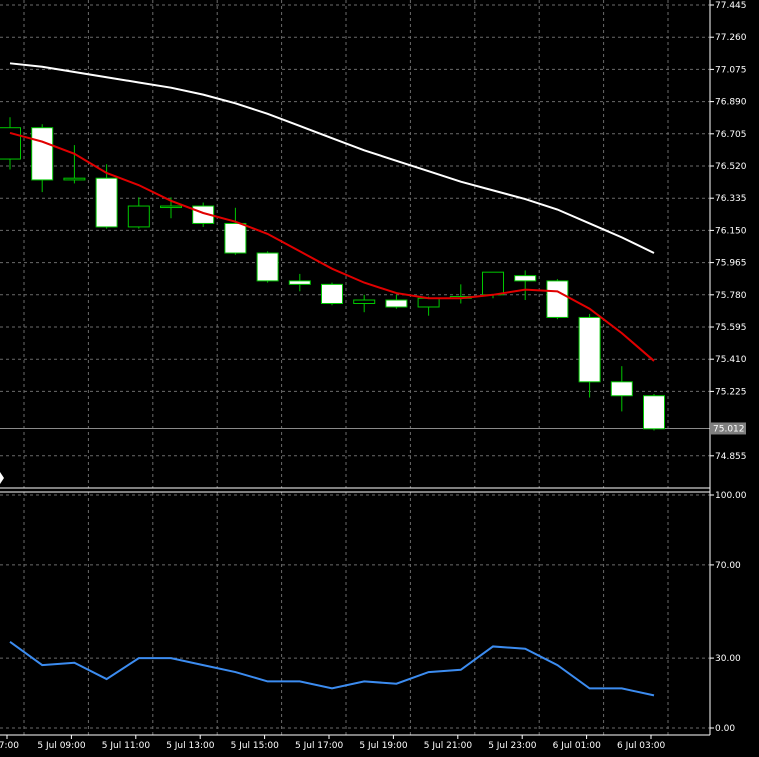 This screenshot has width=759, height=757. What do you see at coordinates (731, 103) in the screenshot?
I see `y-tick-label: 76.890` at bounding box center [731, 103].